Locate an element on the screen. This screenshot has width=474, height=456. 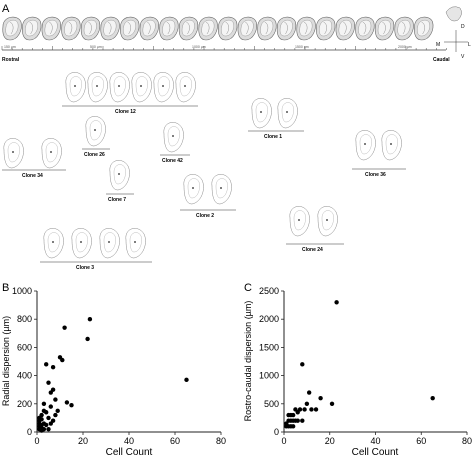
clone-group: Clone 2 is located at coordinates (208, 196).